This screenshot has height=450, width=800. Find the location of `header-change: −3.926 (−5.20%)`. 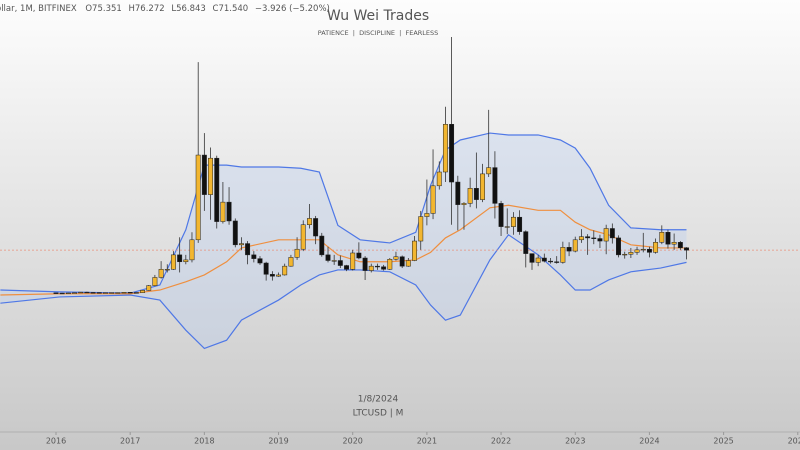

header-change: −3.926 (−5.20%) is located at coordinates (292, 9).